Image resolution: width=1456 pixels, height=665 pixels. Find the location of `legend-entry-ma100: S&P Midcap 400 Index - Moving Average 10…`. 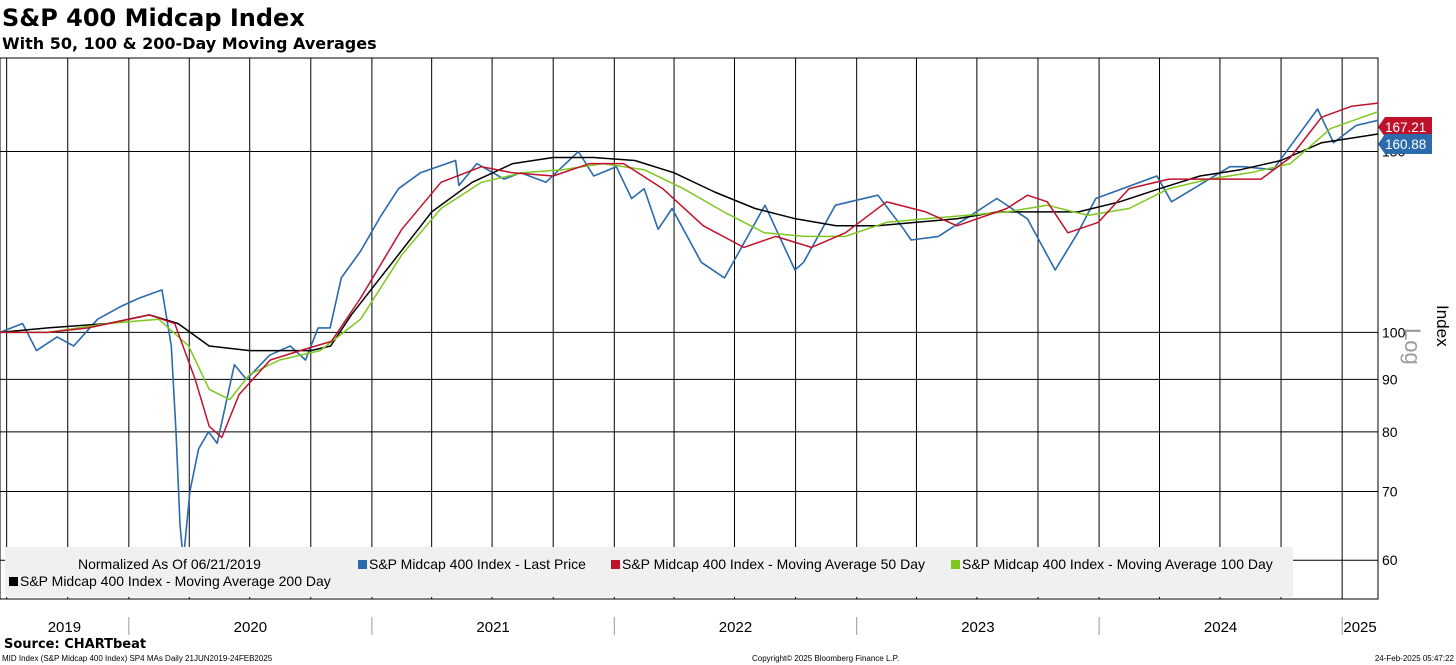

legend-entry-ma100: S&P Midcap 400 Index - Moving Average 10… is located at coordinates (1112, 564).